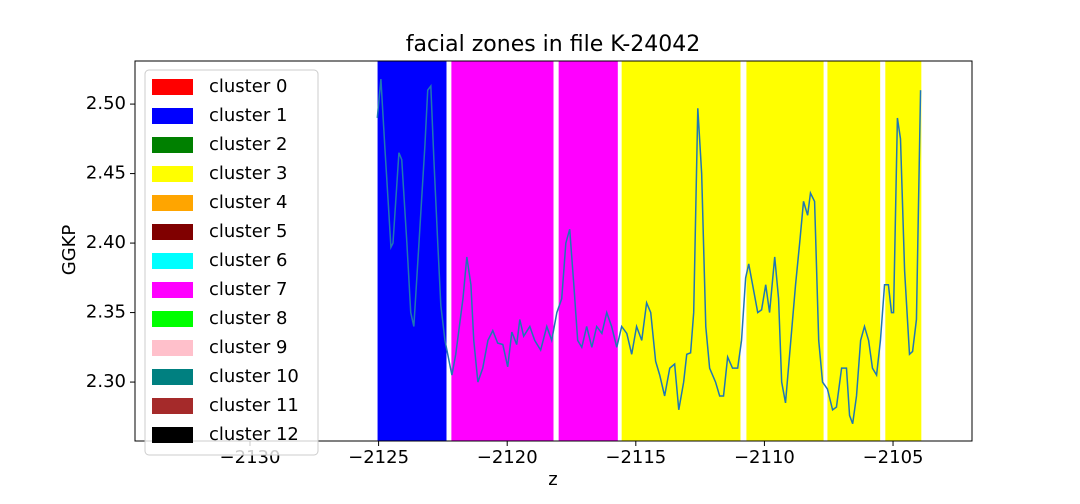 The width and height of the screenshot is (1080, 504). Describe the element at coordinates (106, 242) in the screenshot. I see `y-tick-label: 2.40` at that location.